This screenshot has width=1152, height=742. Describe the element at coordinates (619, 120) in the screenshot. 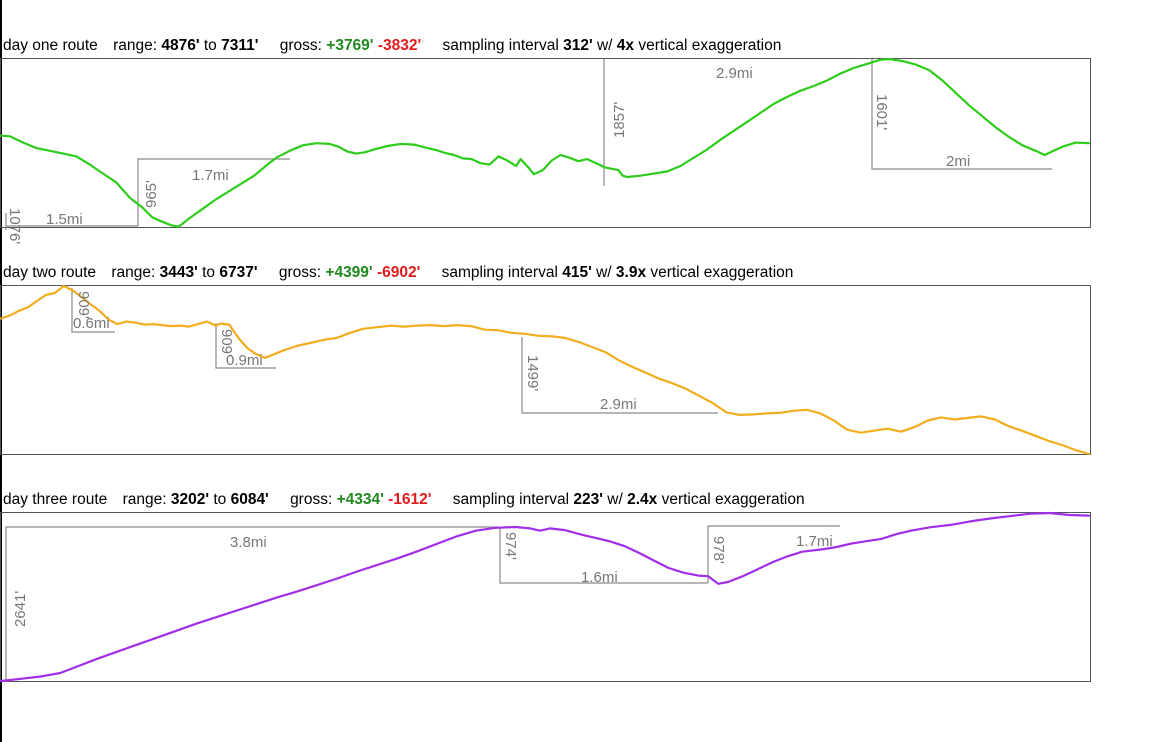

I see `segment-gain-label: 1857'` at that location.